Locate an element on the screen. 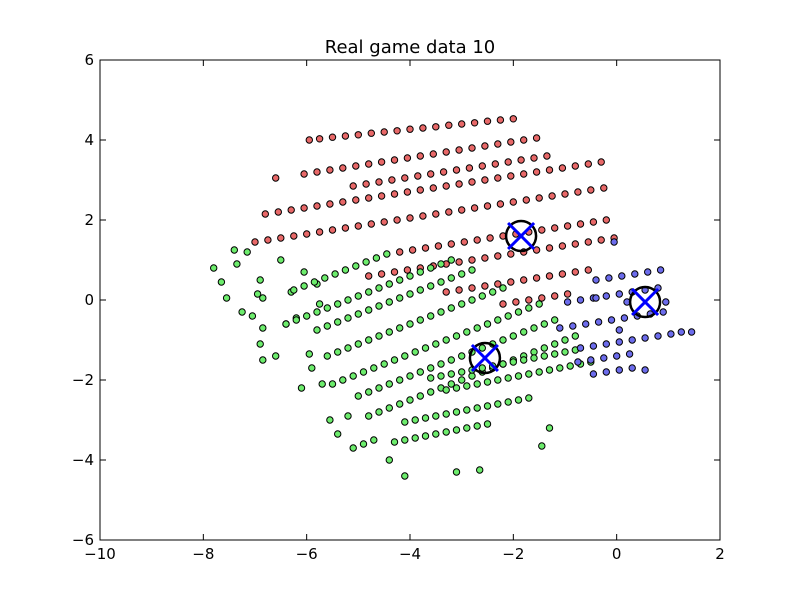  centroid-marker is located at coordinates (645, 302).